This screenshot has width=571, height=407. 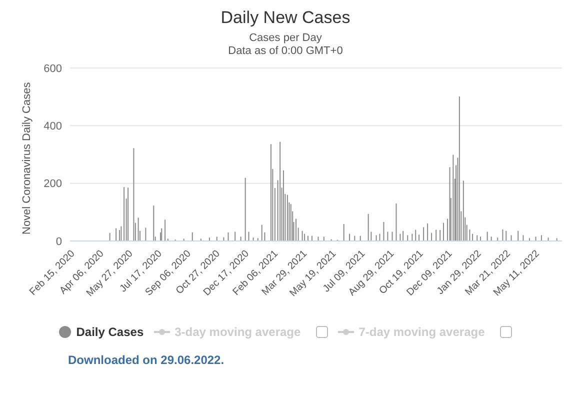 What do you see at coordinates (110, 332) in the screenshot?
I see `legend-label: Daily Cases` at bounding box center [110, 332].